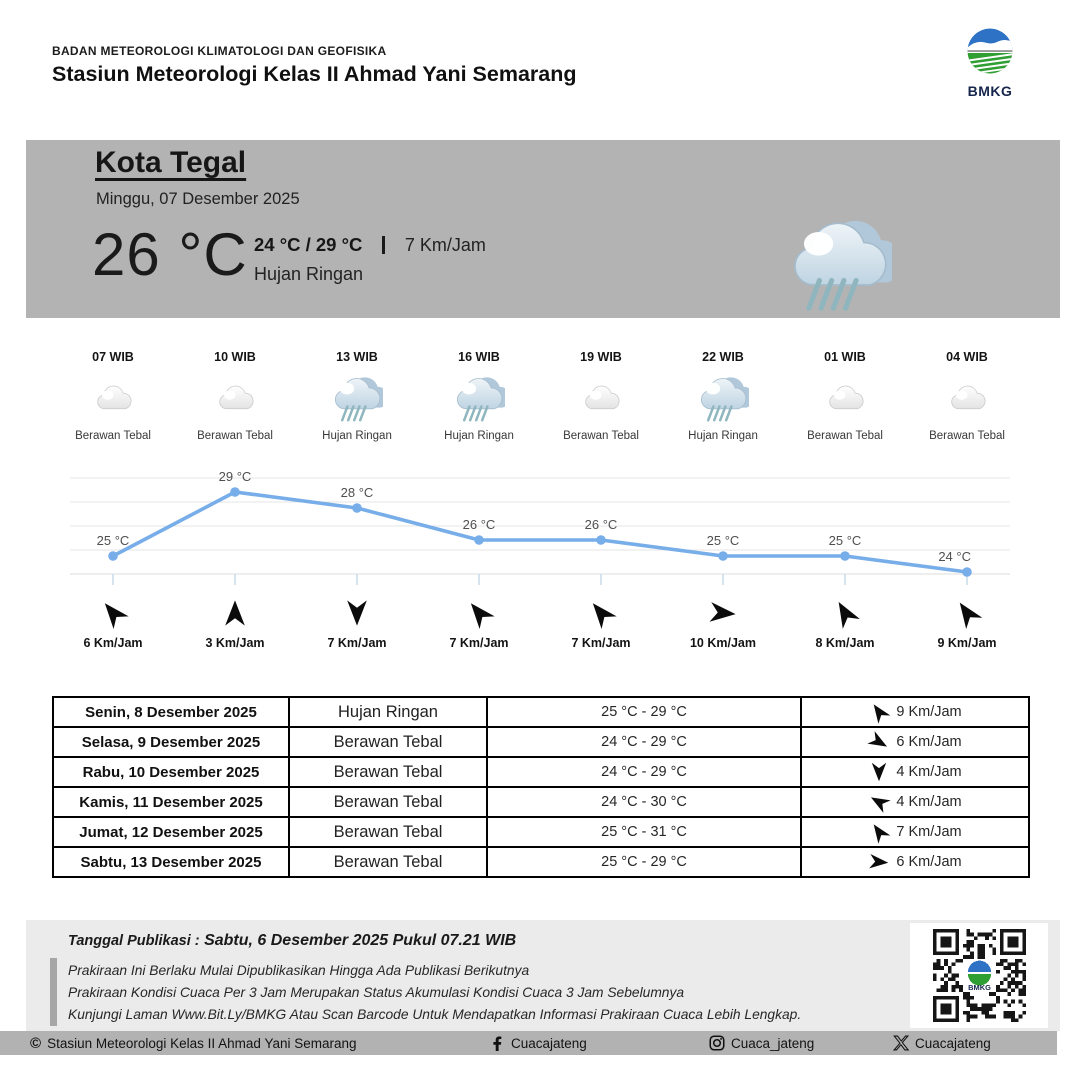 Image resolution: width=1080 pixels, height=1080 pixels. What do you see at coordinates (198, 199) in the screenshot?
I see `current-date: Minggu, 07 Desember 2025` at bounding box center [198, 199].